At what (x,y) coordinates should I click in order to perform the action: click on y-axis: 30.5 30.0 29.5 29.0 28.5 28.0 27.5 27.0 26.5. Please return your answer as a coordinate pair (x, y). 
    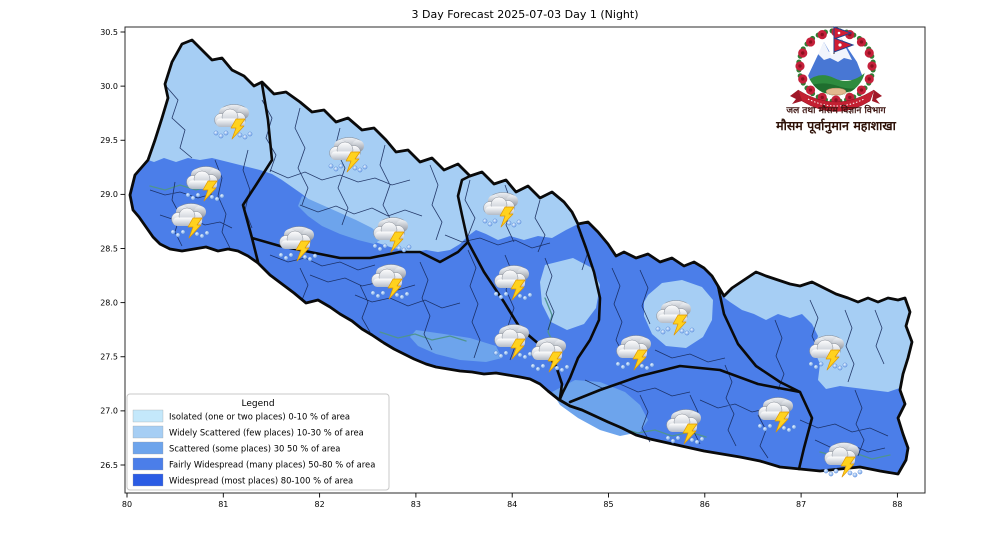
    Looking at the image, I should click on (112, 249).